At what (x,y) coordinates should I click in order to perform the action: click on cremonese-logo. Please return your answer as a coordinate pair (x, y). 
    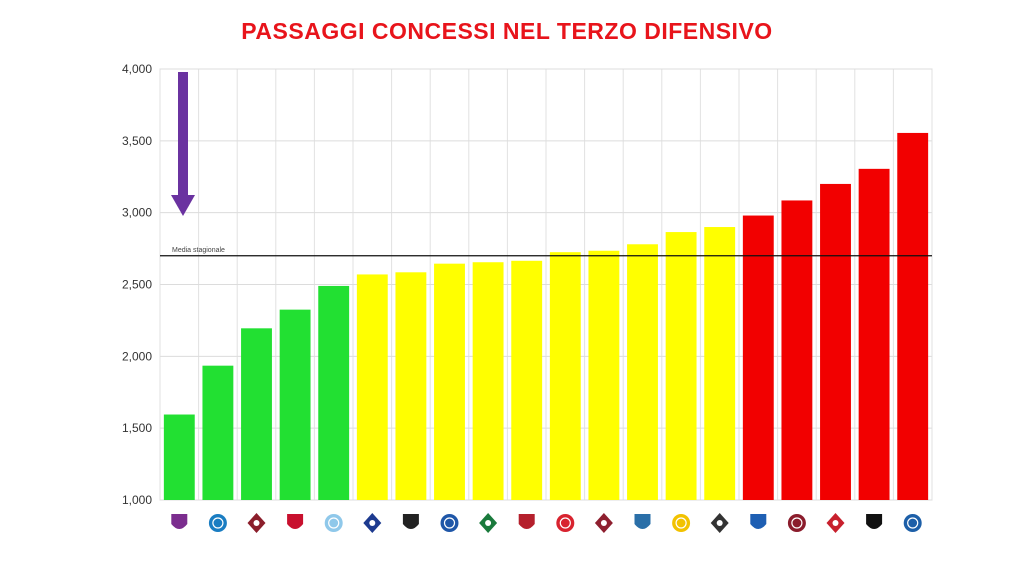
    Looking at the image, I should click on (835, 523).